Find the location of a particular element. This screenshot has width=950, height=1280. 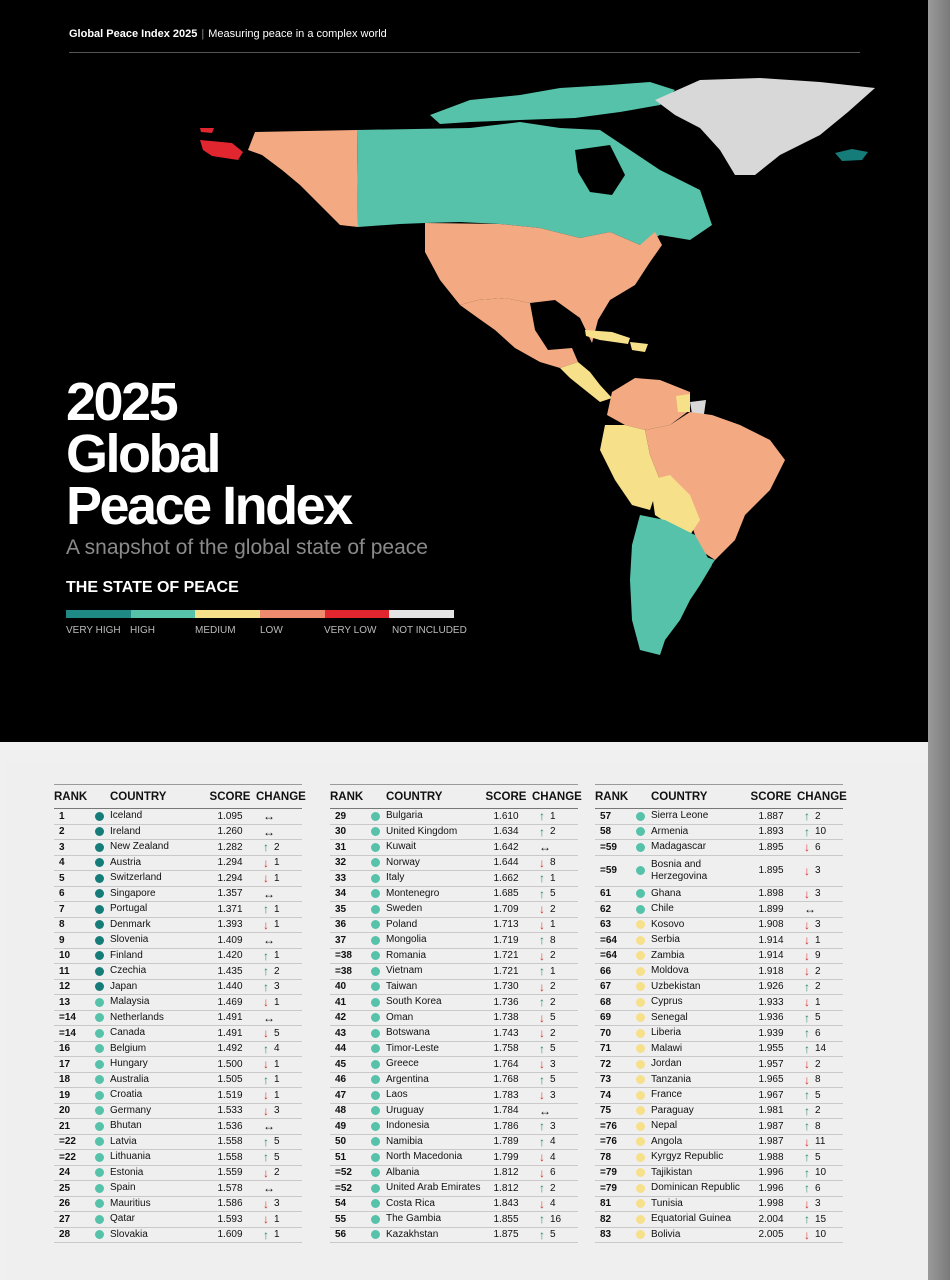

table-row: 21 Bhutan 1.536 ↔ is located at coordinates (178, 1127).